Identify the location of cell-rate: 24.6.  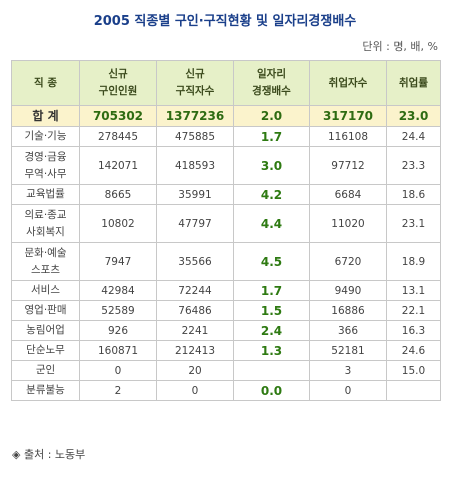
(413, 350).